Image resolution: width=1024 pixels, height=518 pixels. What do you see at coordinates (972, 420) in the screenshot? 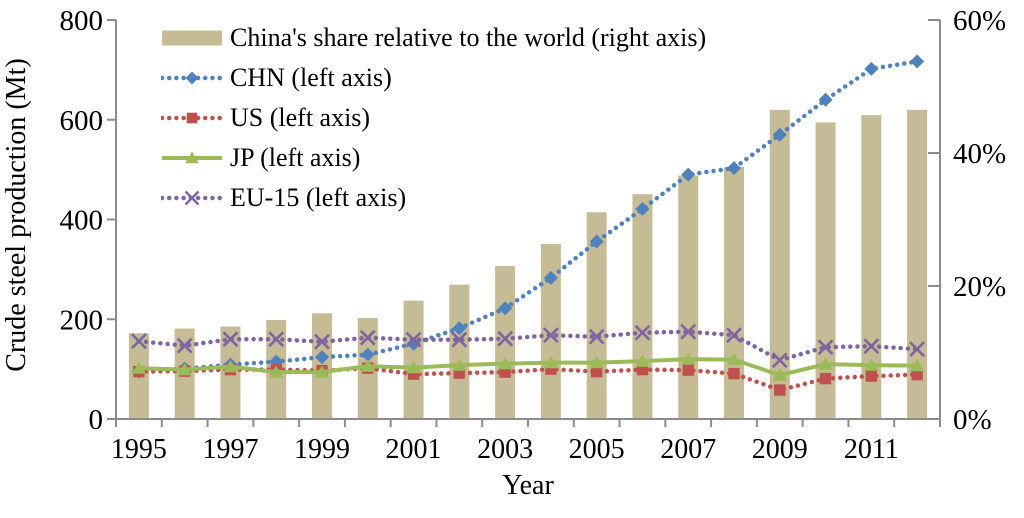
I see `right-axis-tick-label: 0%` at bounding box center [972, 420].